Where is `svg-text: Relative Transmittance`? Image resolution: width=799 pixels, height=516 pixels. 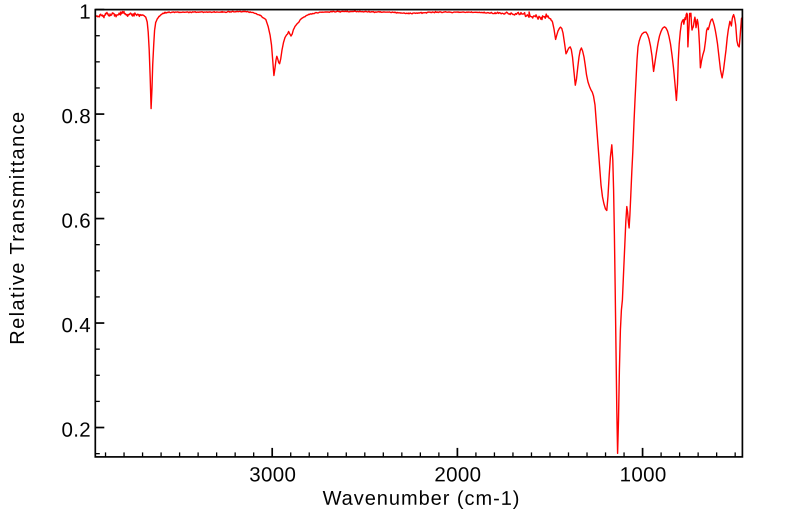
svg-text: Relative Transmittance is located at coordinates (18, 227).